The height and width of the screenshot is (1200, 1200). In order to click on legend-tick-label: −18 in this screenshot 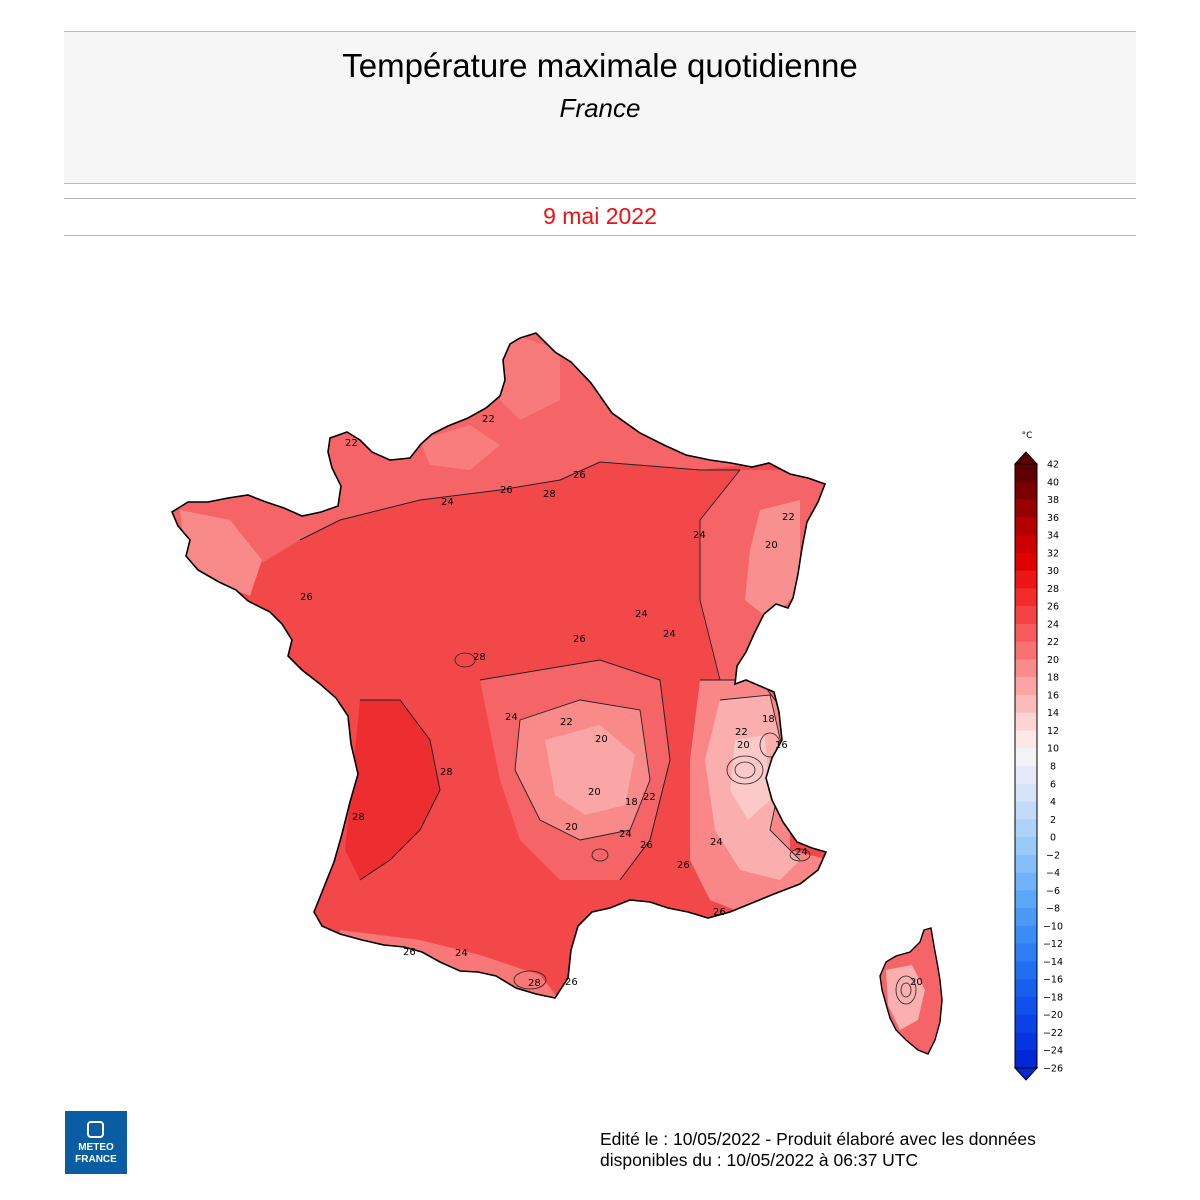, I will do `click(1053, 997)`.